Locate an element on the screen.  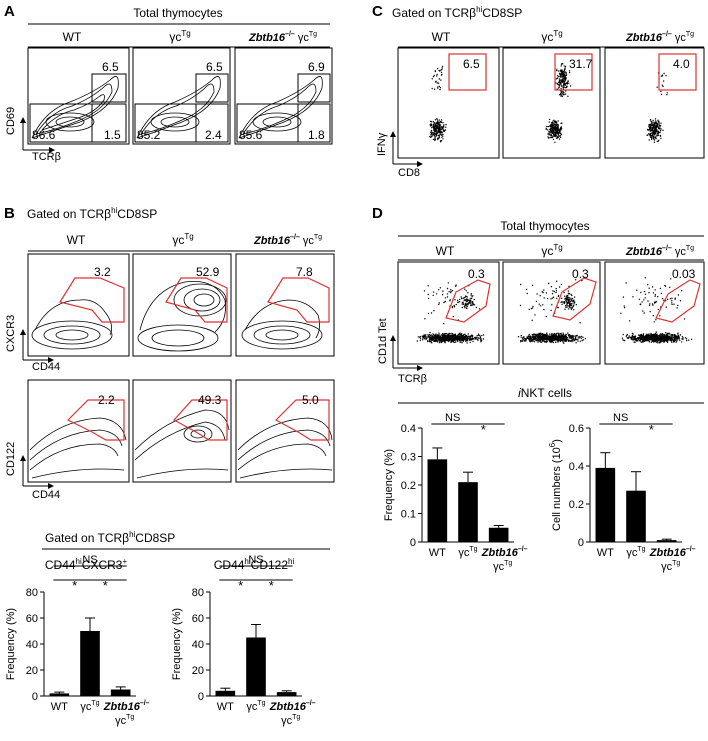
panel-a-plot-wt is located at coordinates (78, 96).